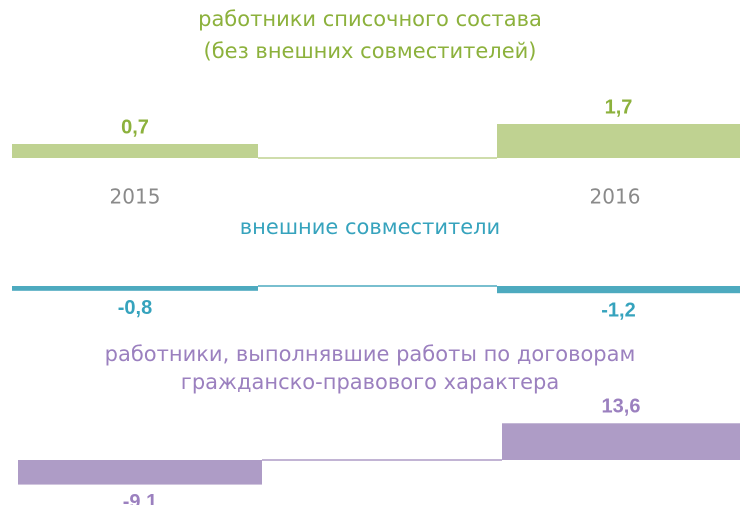  I want to click on value-label: -9,1, so click(140, 498).